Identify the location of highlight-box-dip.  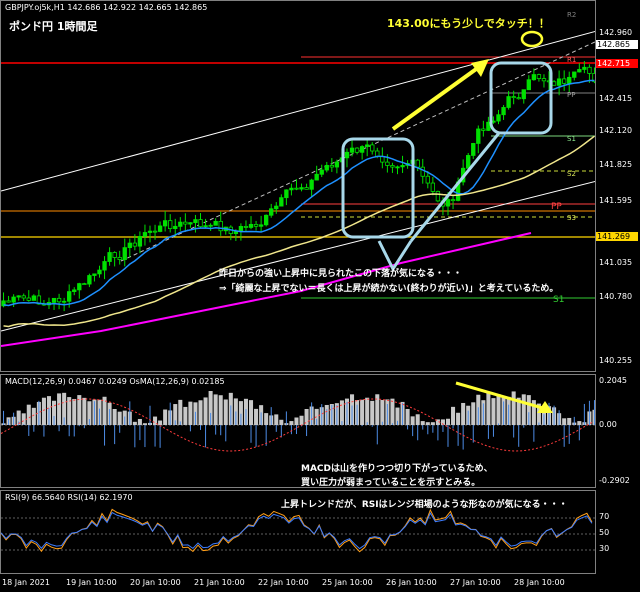
(378, 188).